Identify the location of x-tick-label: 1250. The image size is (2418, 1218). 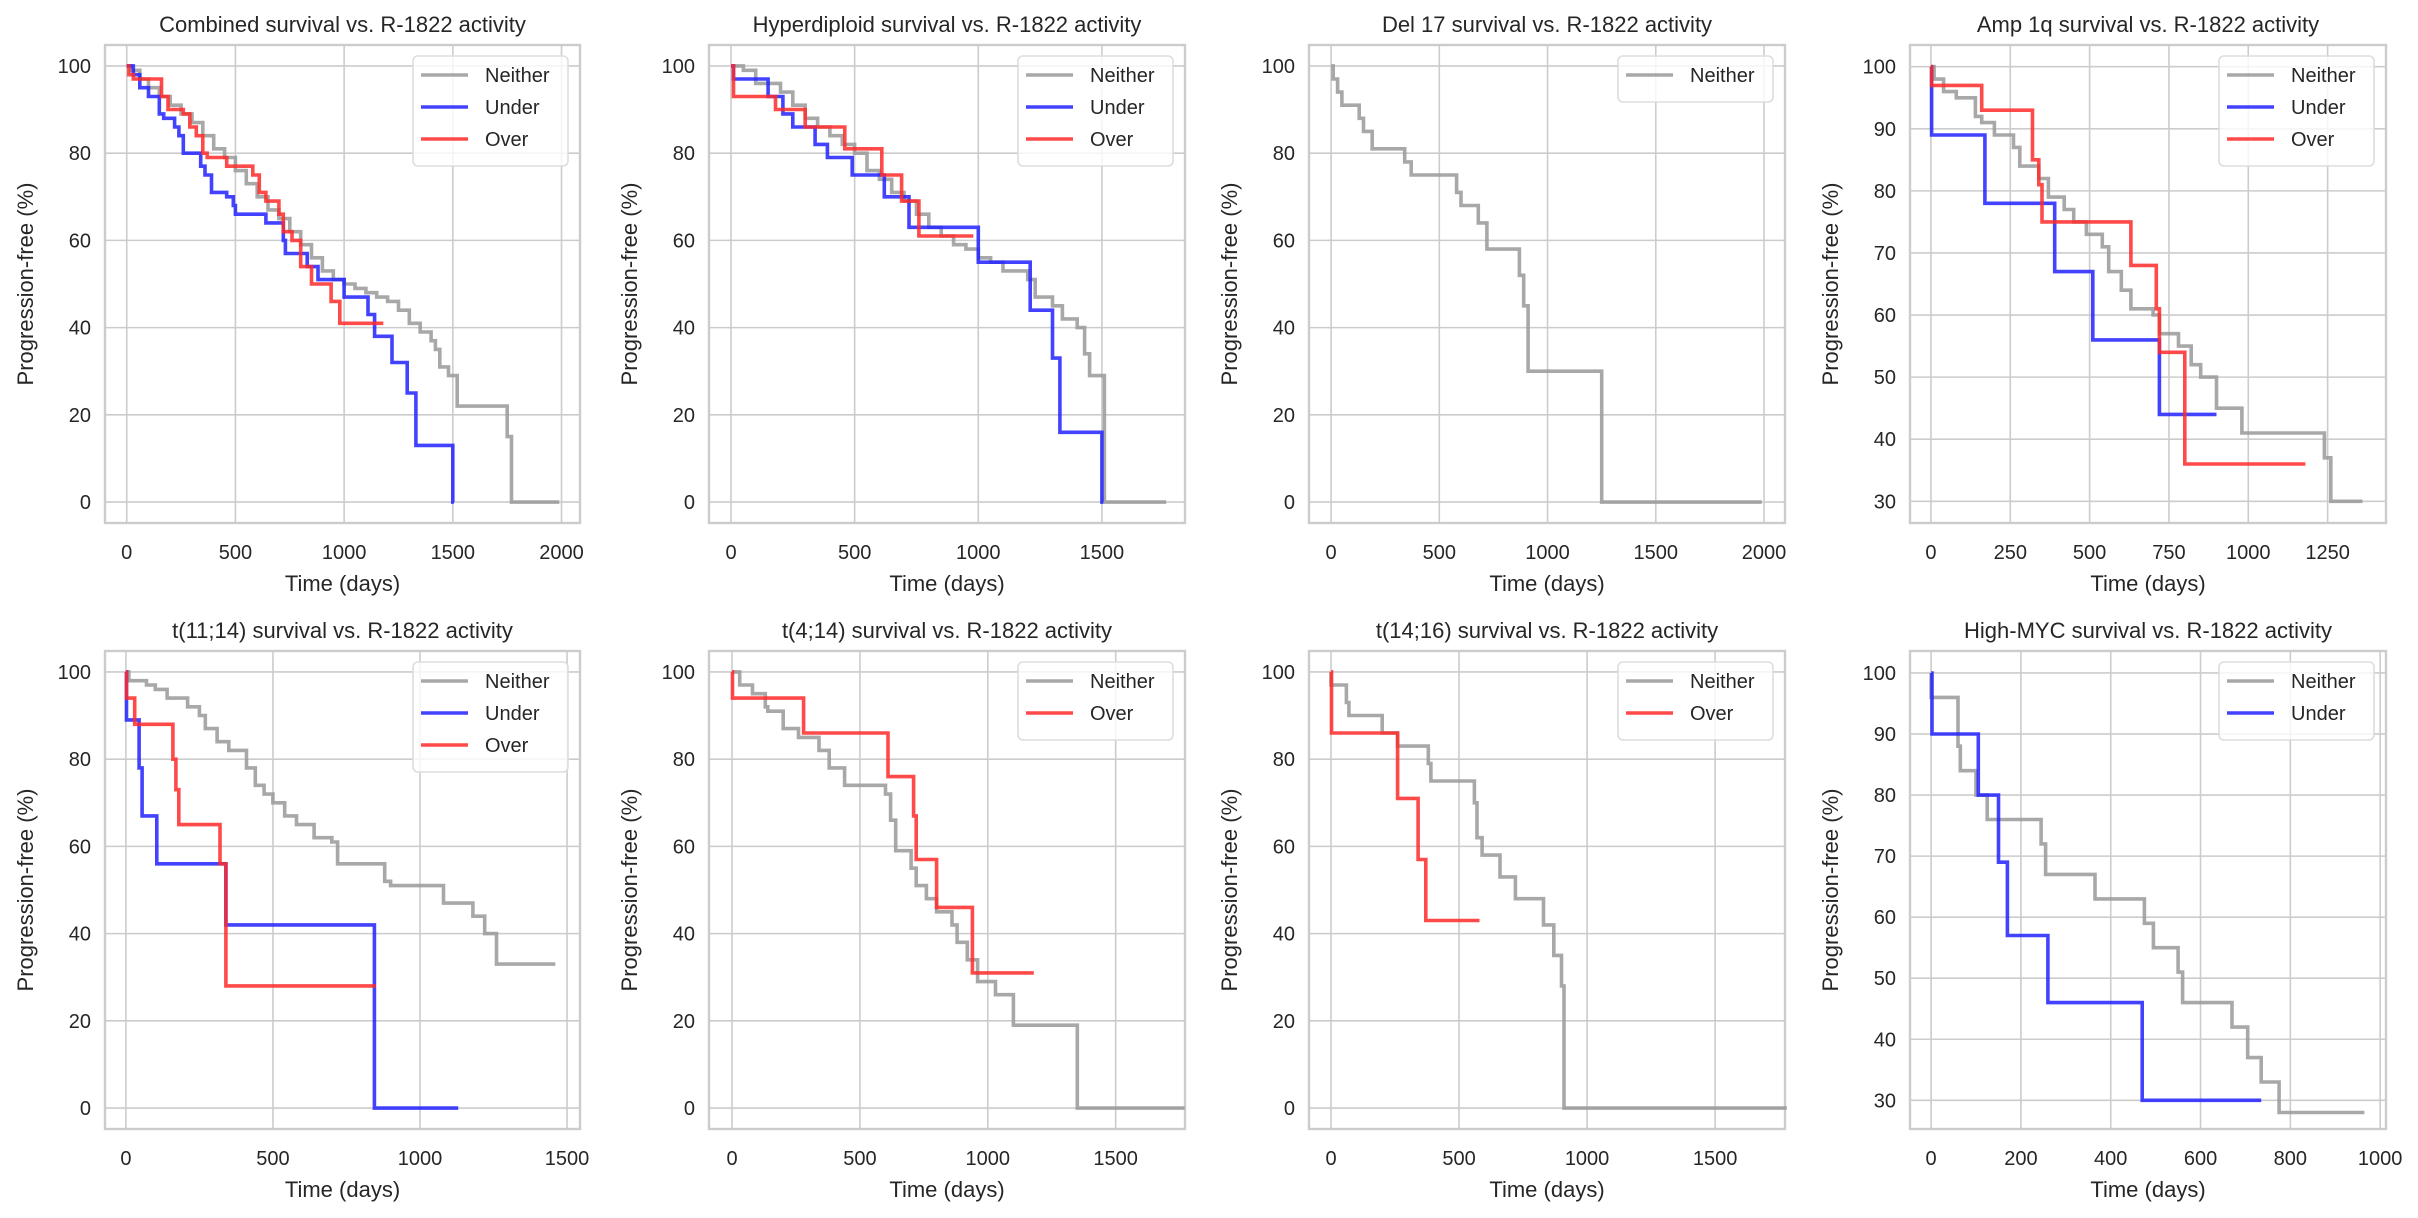
(2327, 553).